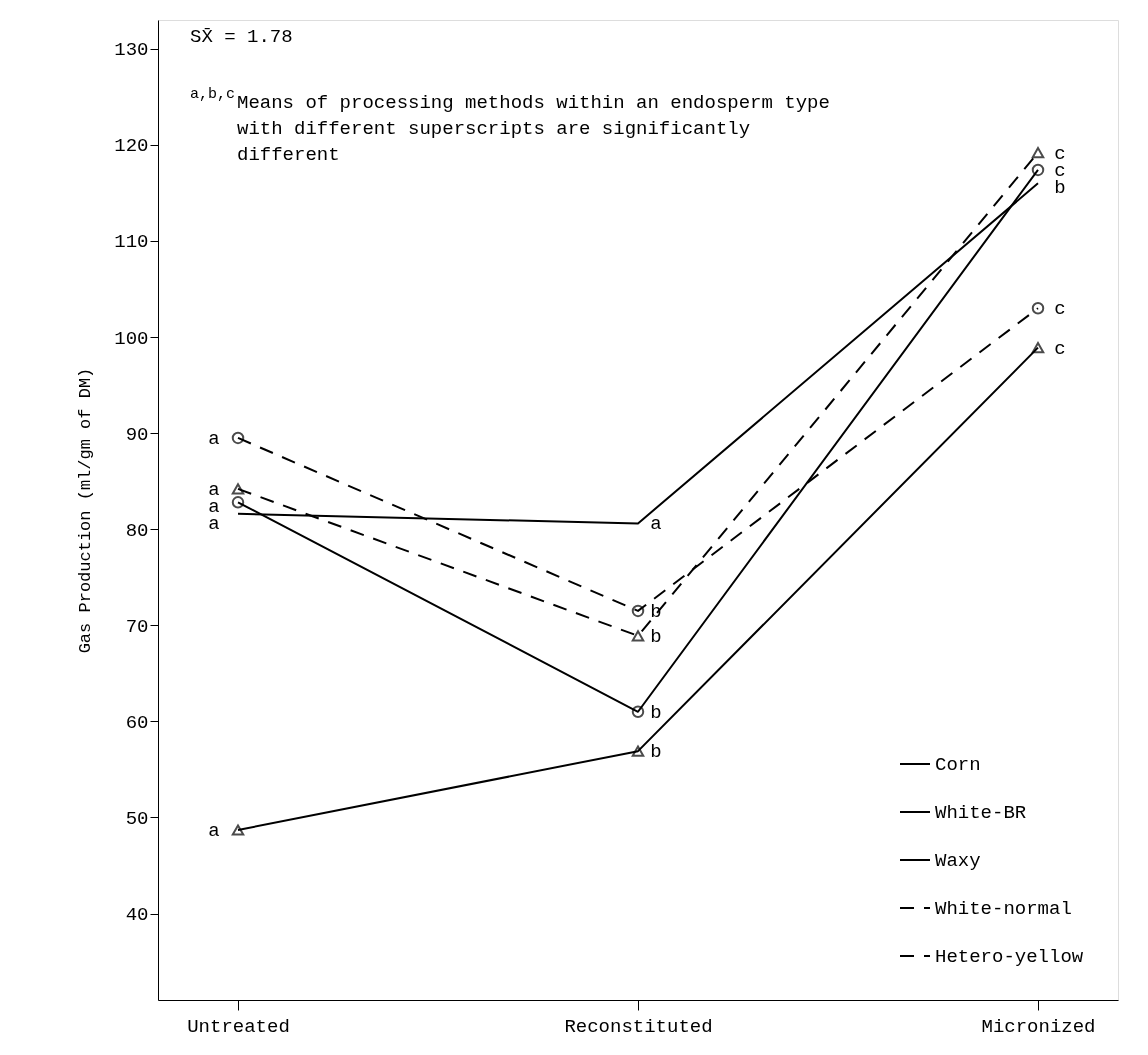 The image size is (1148, 1055). I want to click on legend-label: Corn, so click(958, 765).